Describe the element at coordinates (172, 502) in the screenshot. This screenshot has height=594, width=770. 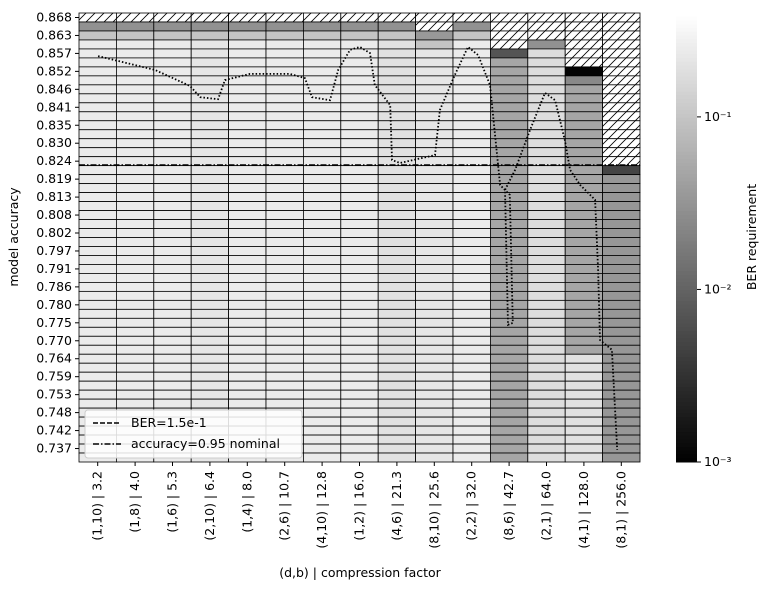
I see `x-tick-label: (1,6) | 5.3` at that location.